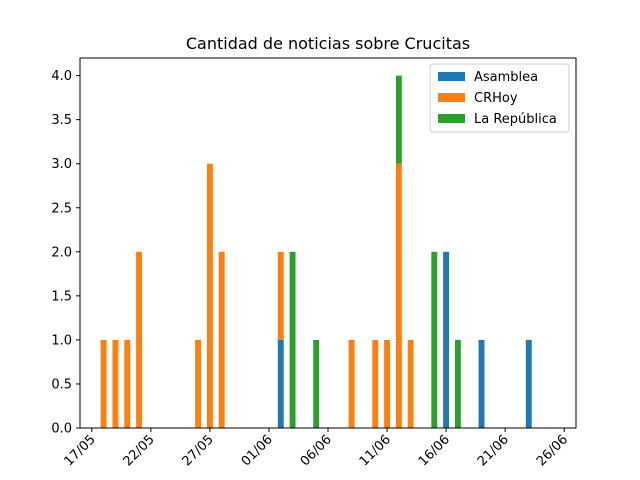 Image resolution: width=640 pixels, height=480 pixels. I want to click on y-tick-label: 3.0, so click(61, 164).